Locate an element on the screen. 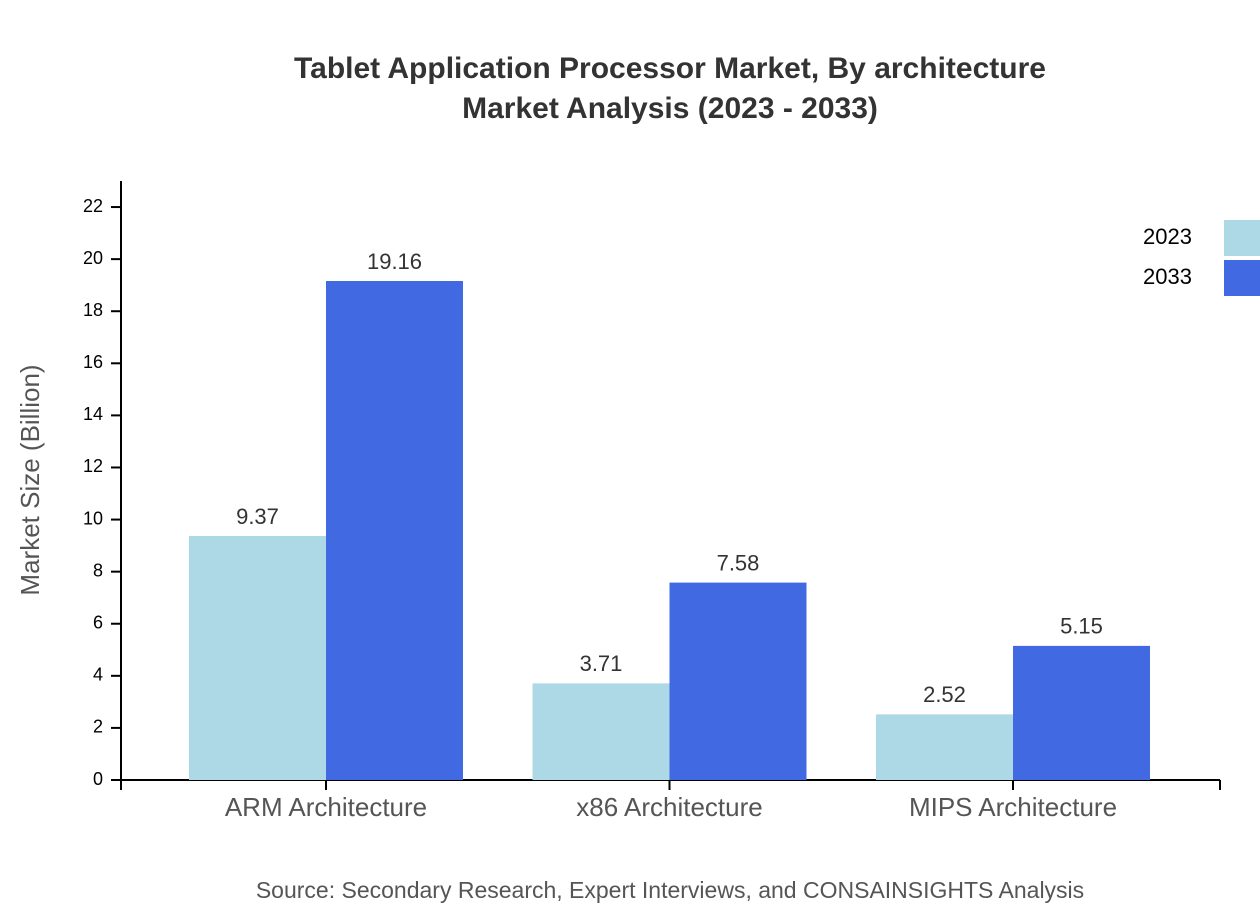 The width and height of the screenshot is (1260, 920). y-tick-label: 18 is located at coordinates (93, 310).